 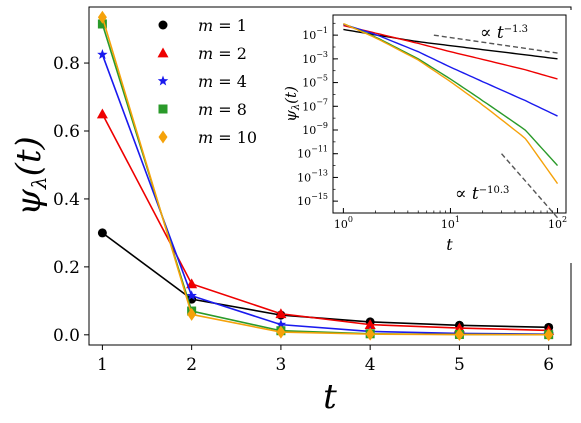 I want to click on inset-y-tick-label: 10⁻³, so click(x=315, y=58).